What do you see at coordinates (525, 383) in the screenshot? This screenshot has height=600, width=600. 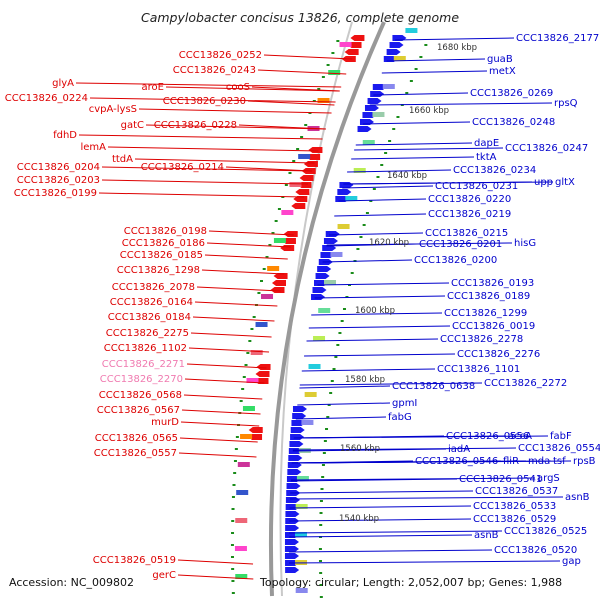 I see `gene-label: CCC13826_2272` at bounding box center [525, 383].